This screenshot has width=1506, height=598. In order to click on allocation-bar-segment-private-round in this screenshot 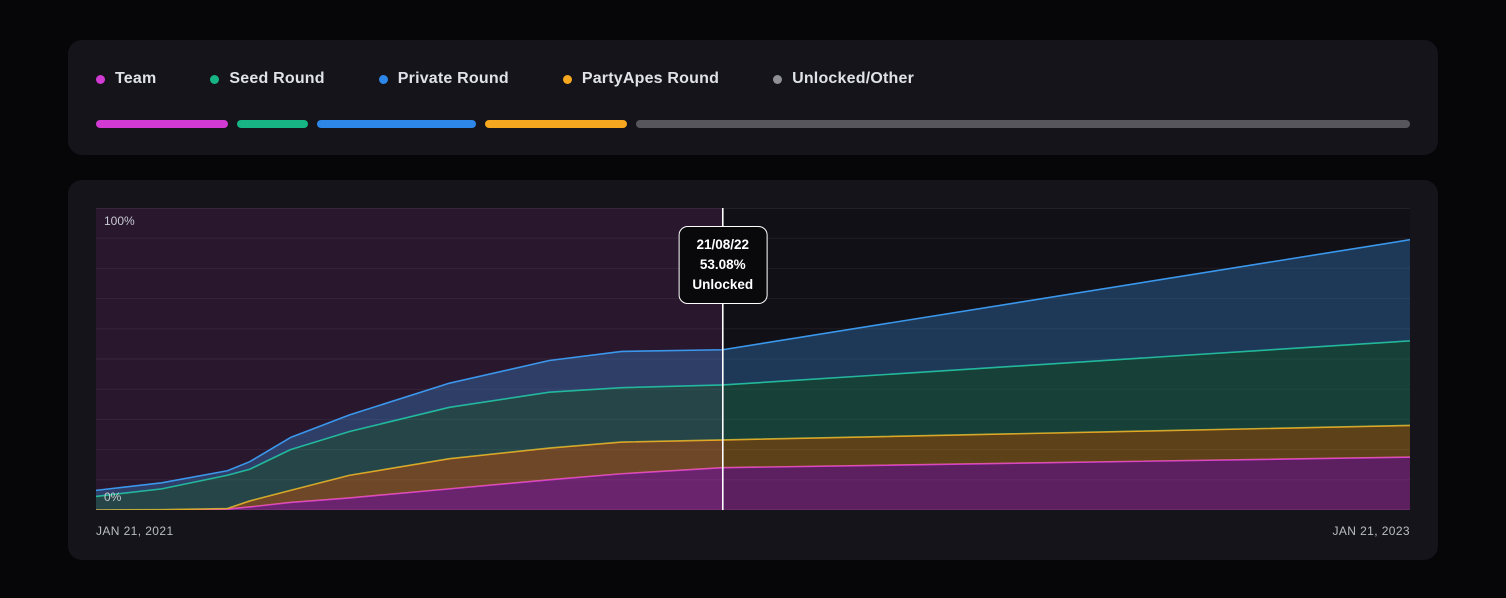, I will do `click(396, 124)`.